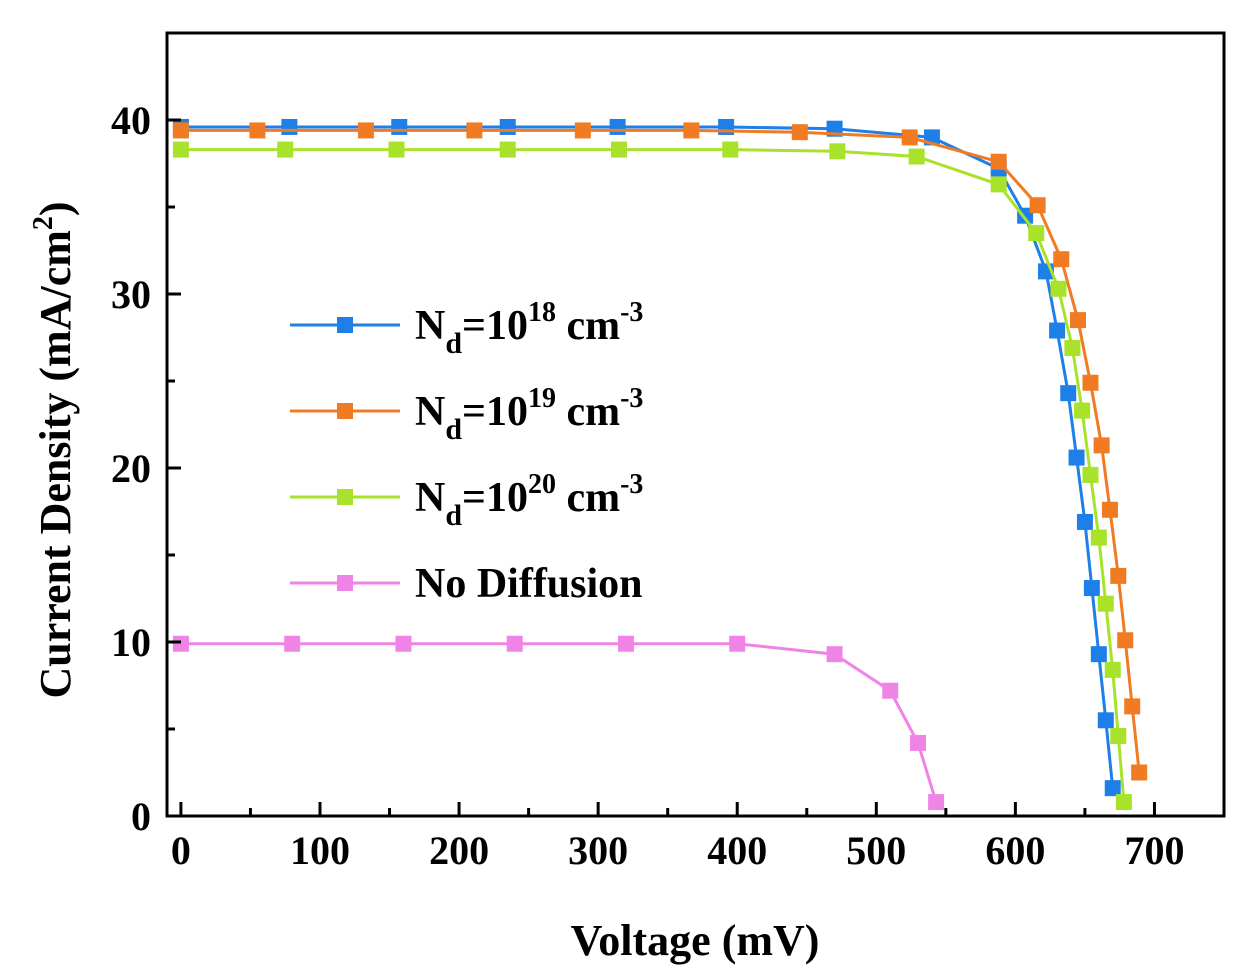  What do you see at coordinates (141, 816) in the screenshot?
I see `y-tick-label: 0` at bounding box center [141, 816].